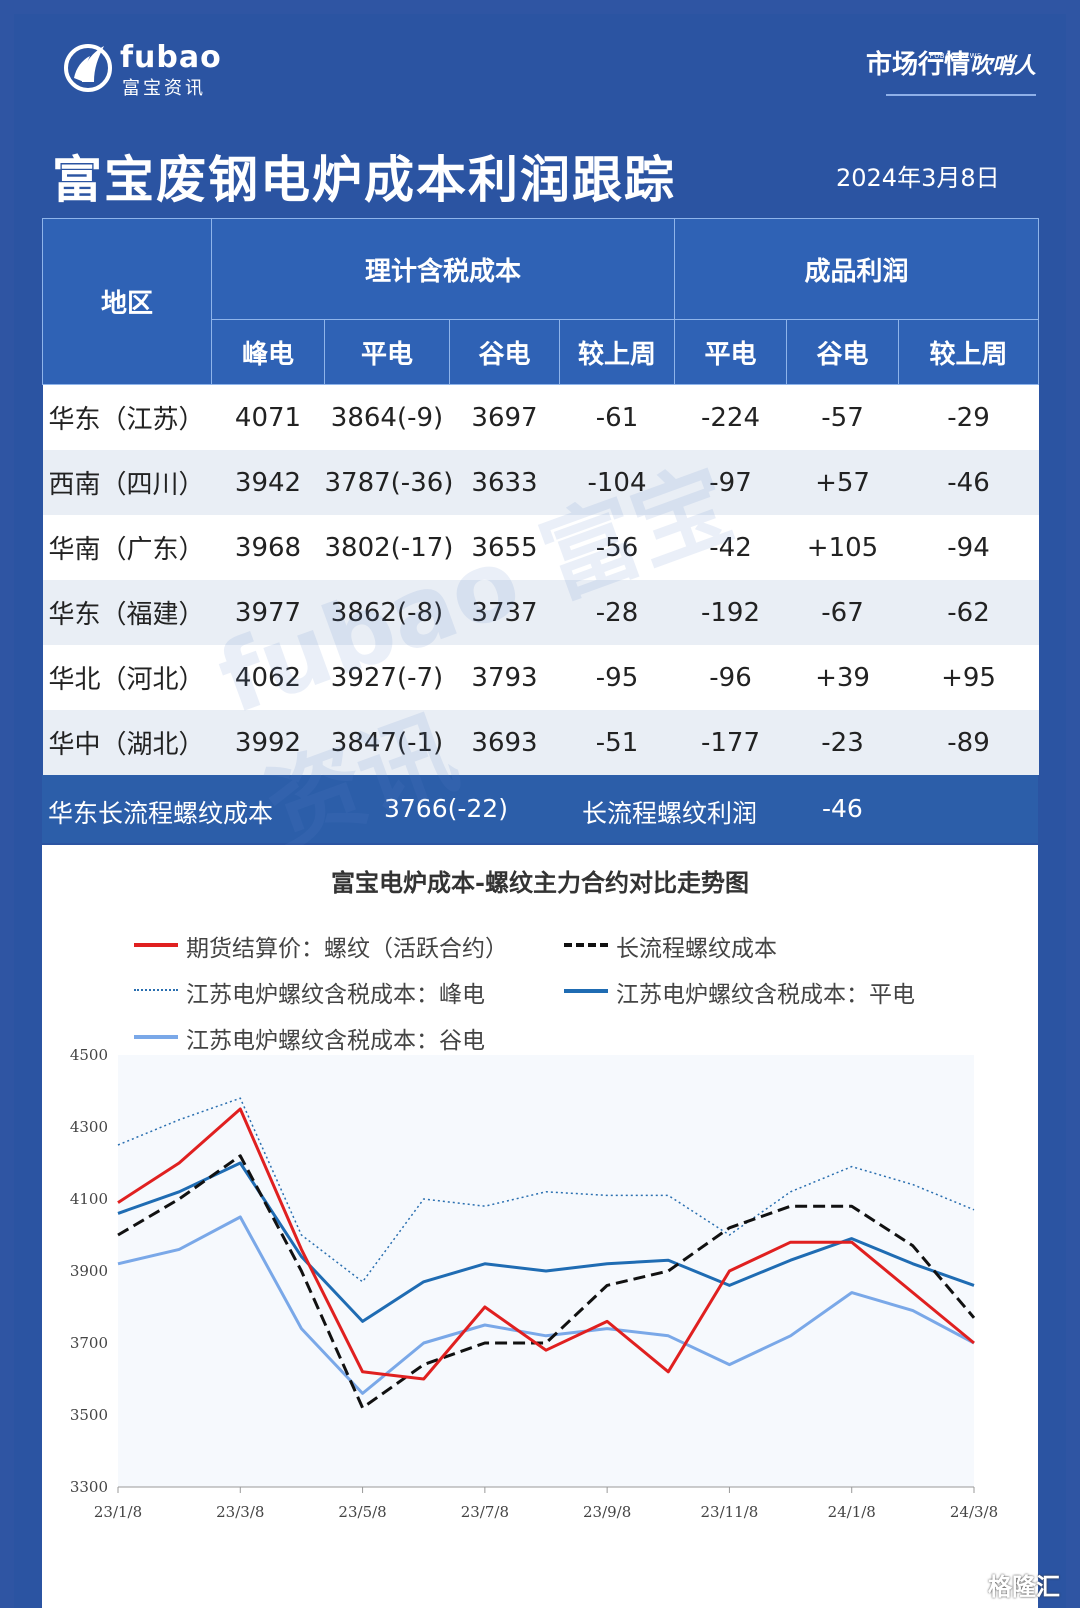 This screenshot has height=1608, width=1080. I want to click on cell-region: 华南（广东）, so click(127, 547).